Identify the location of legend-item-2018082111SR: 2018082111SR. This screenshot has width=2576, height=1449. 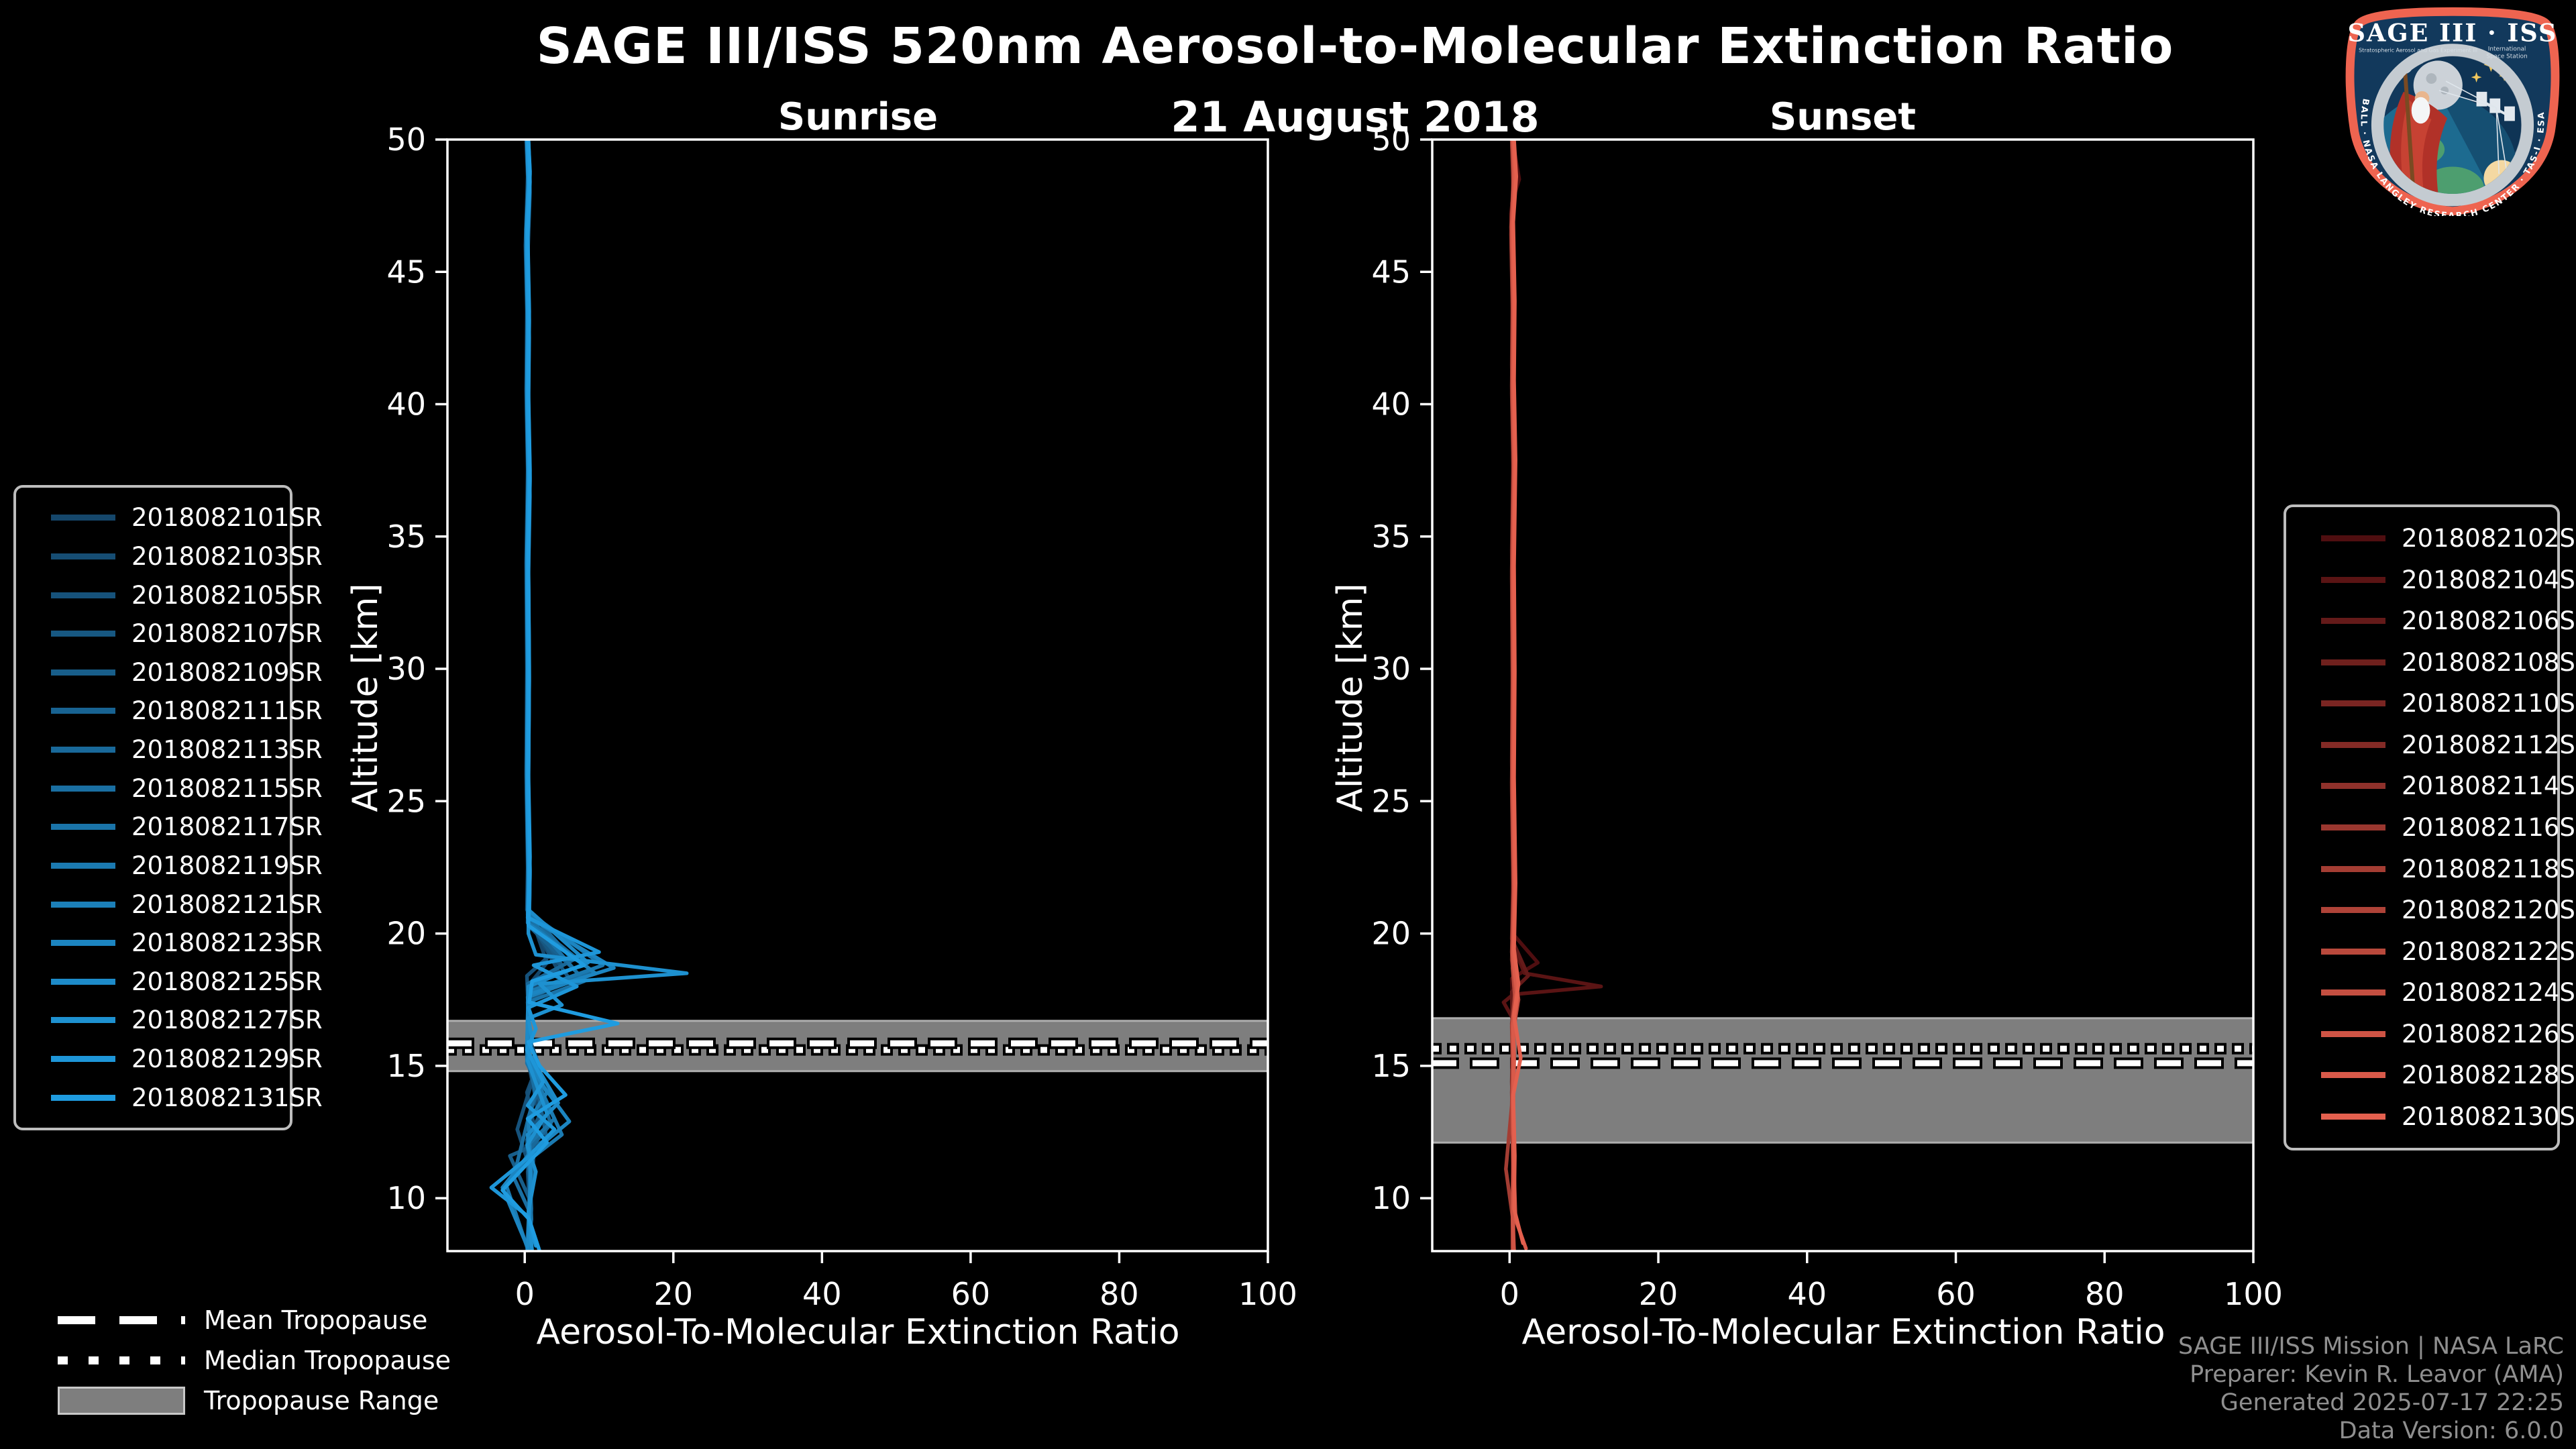
(169, 710).